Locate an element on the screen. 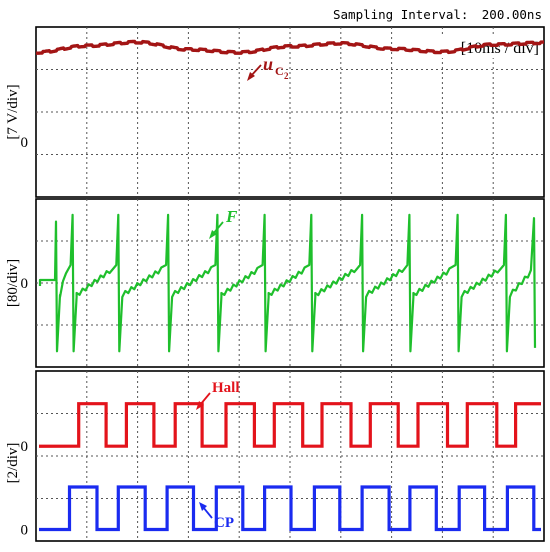  trace-group is located at coordinates (290, 47).